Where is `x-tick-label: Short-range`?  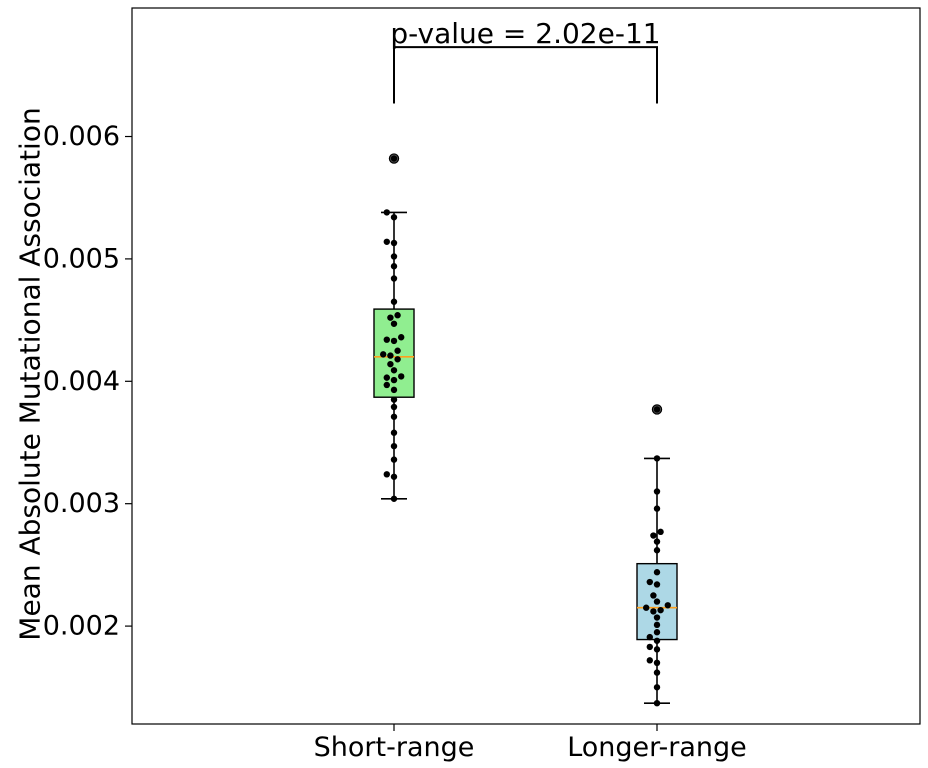 x-tick-label: Short-range is located at coordinates (394, 747).